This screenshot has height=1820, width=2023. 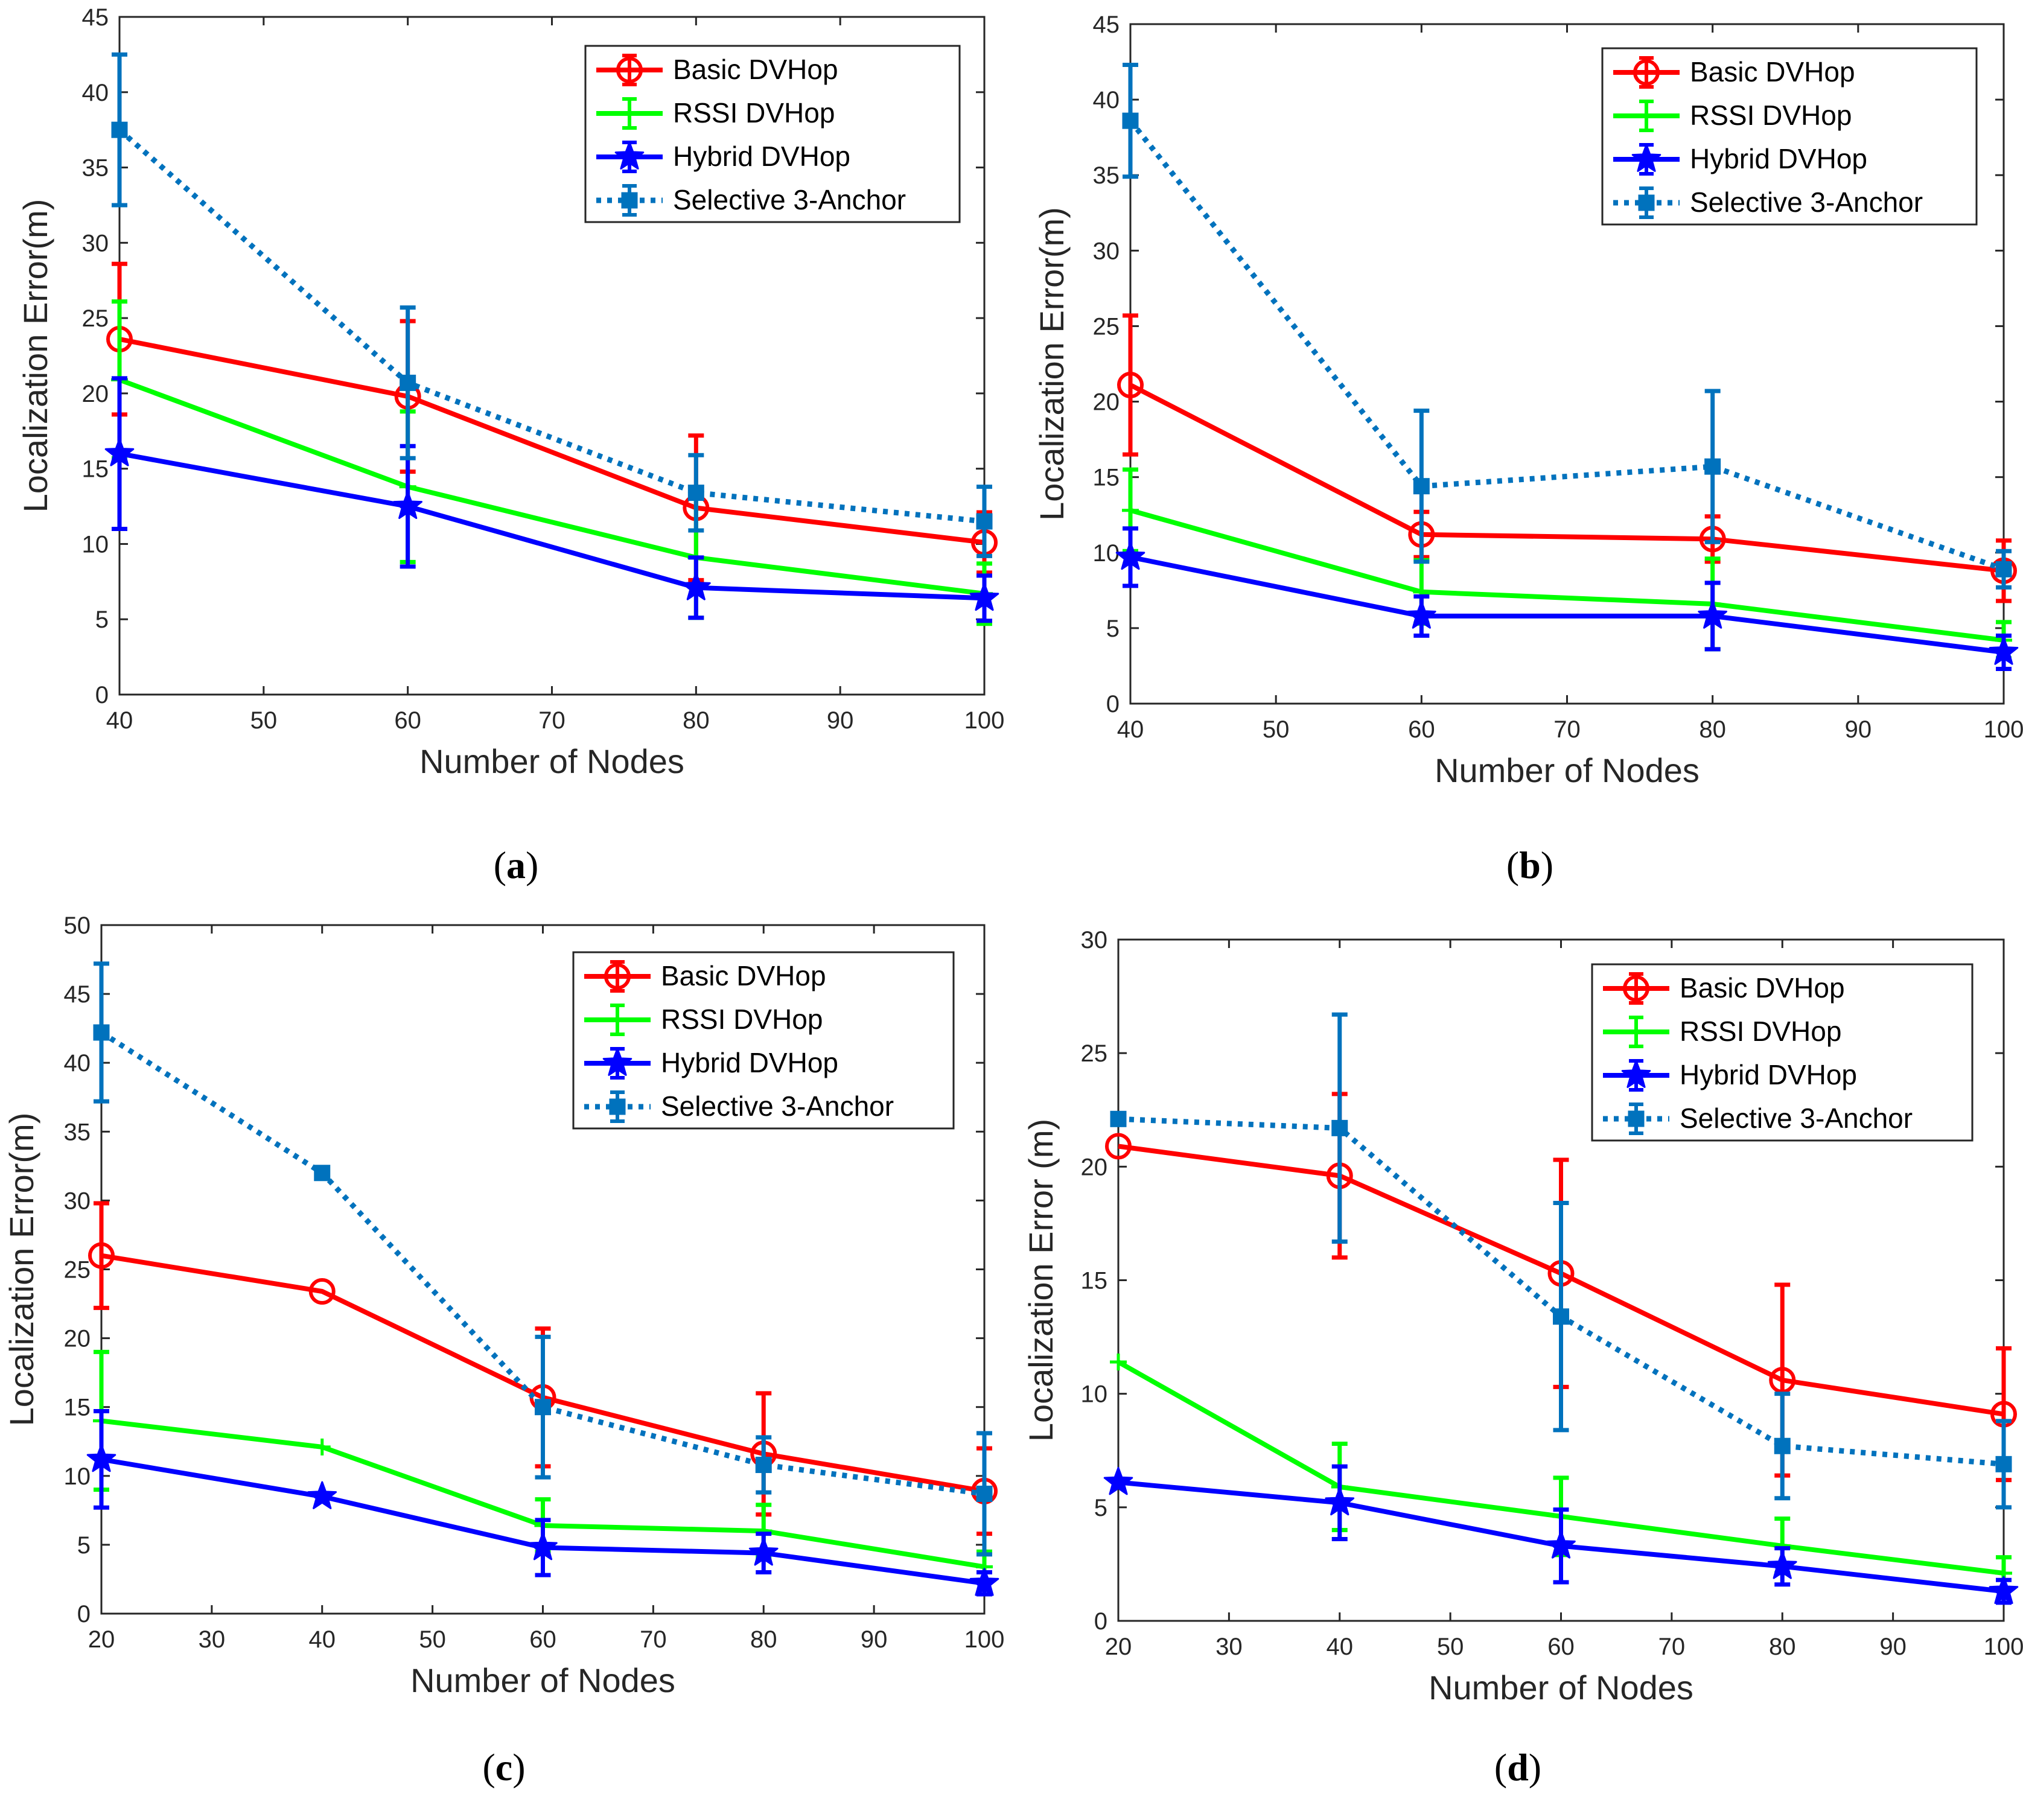 What do you see at coordinates (1118, 1647) in the screenshot?
I see `x-tick-label: 20` at bounding box center [1118, 1647].